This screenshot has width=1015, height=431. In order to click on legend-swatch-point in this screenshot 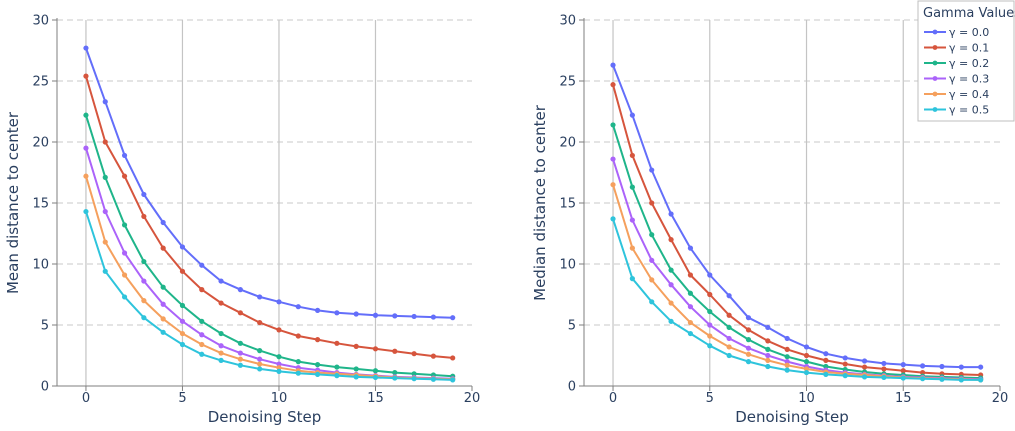, I will do `click(935, 63)`.